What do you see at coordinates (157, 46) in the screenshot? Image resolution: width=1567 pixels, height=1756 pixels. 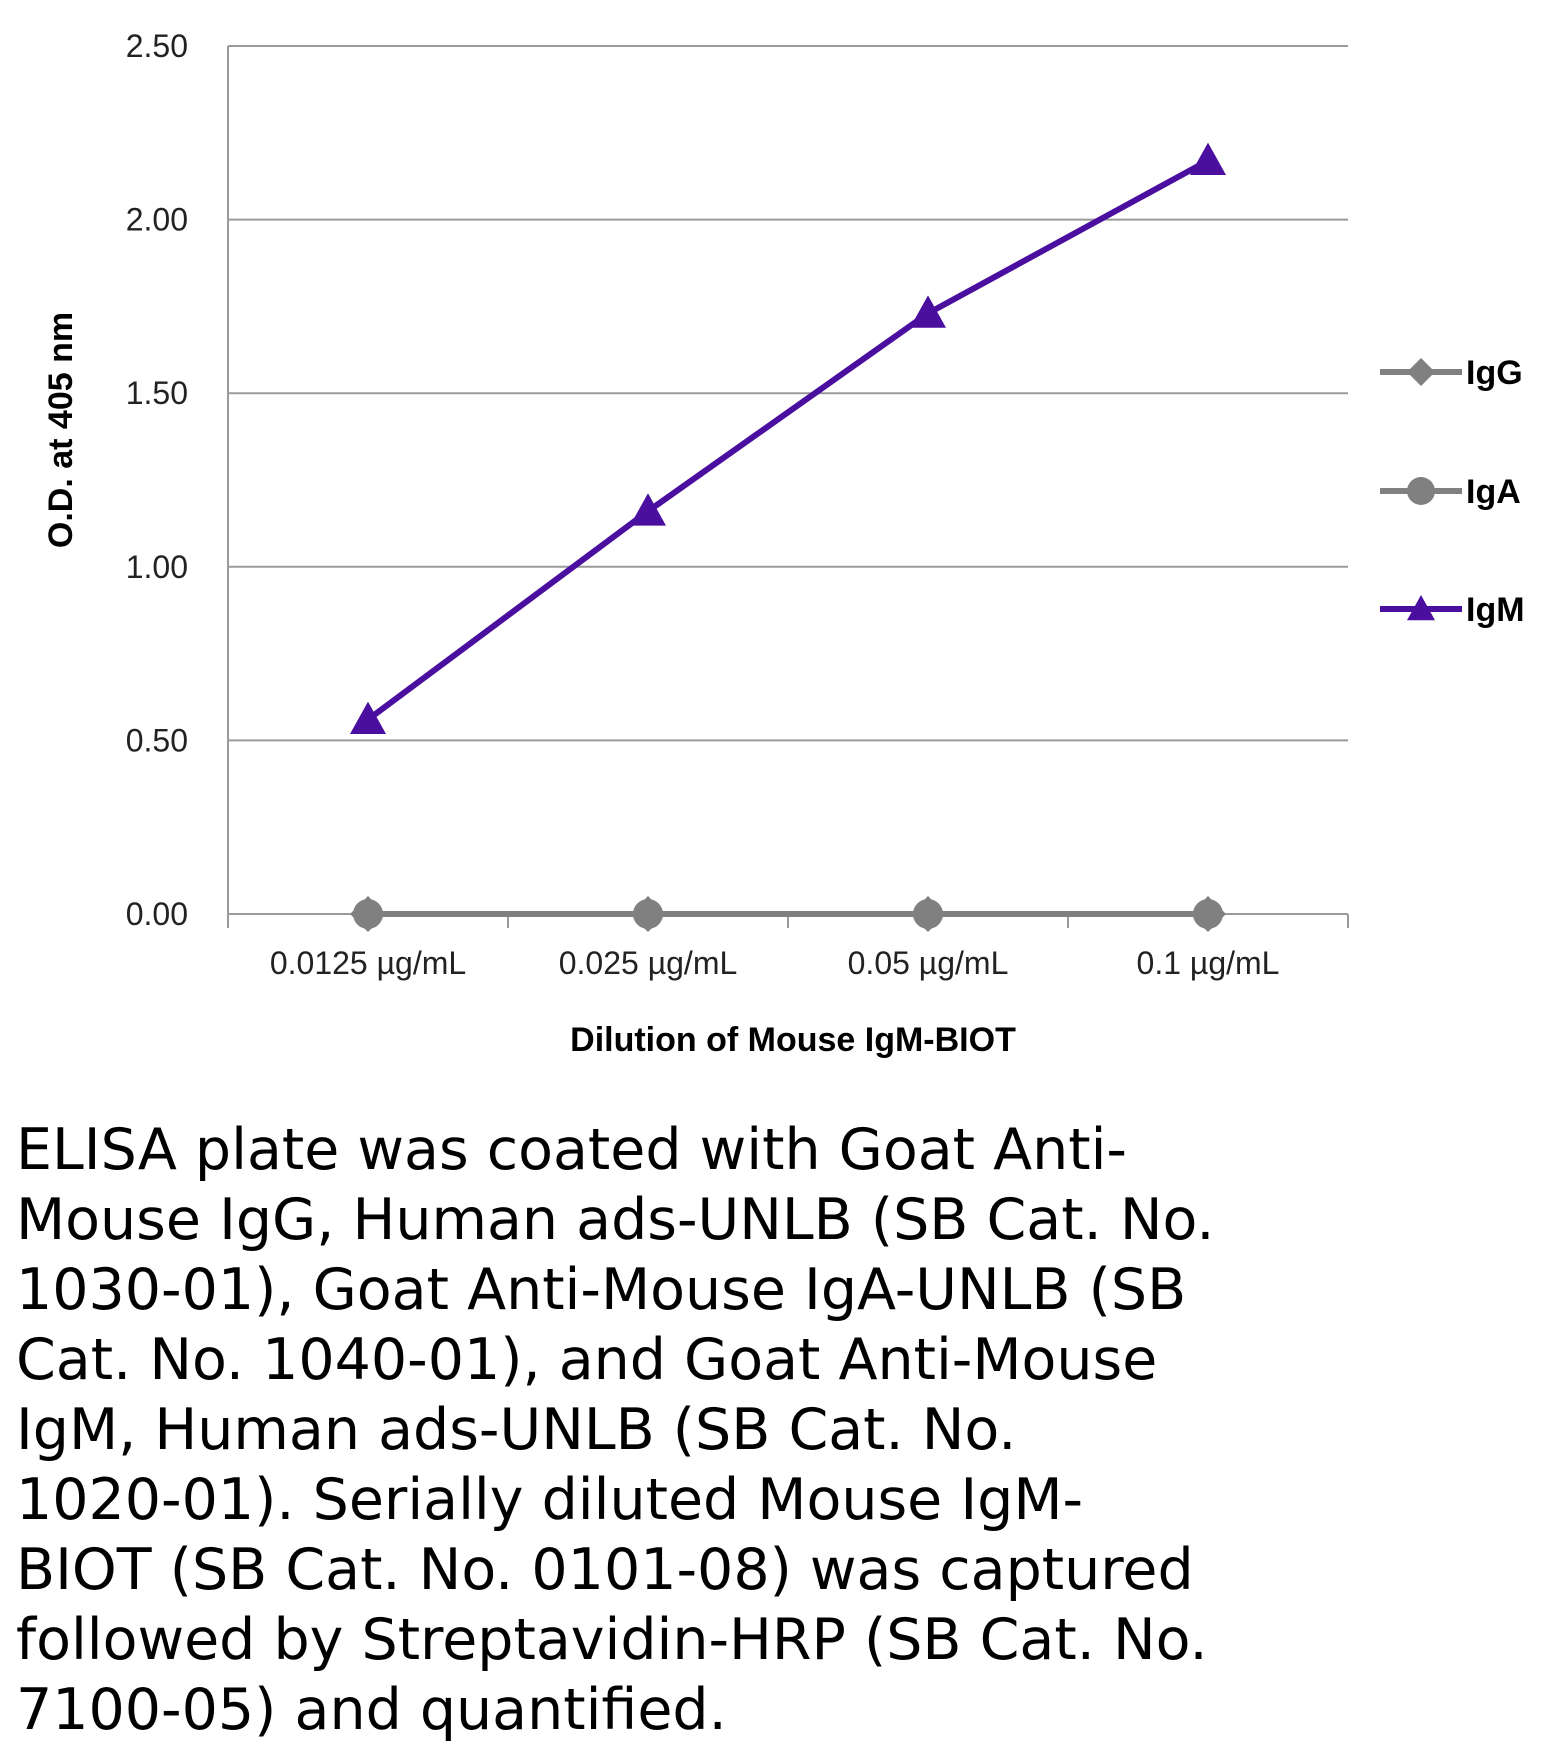 I see `y-tick-label: 2.50` at bounding box center [157, 46].